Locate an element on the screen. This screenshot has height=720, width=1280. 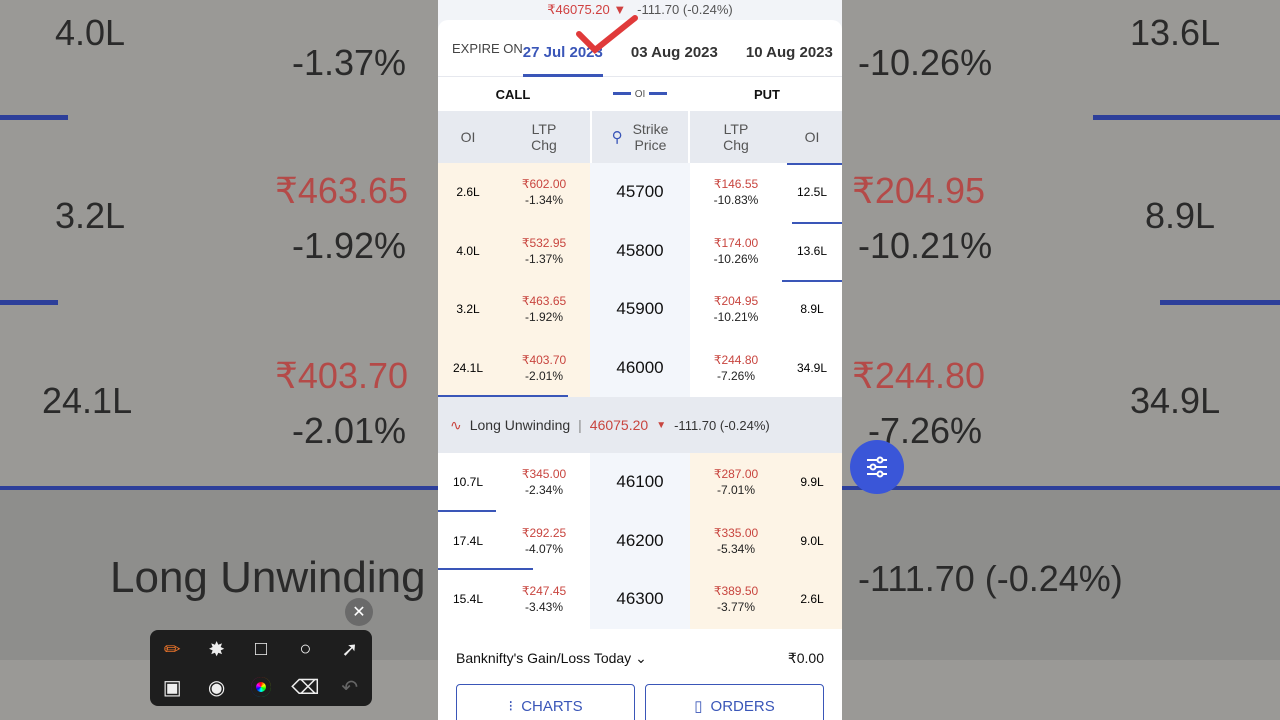
buildup-label: Long Unwinding is located at coordinates (520, 425).